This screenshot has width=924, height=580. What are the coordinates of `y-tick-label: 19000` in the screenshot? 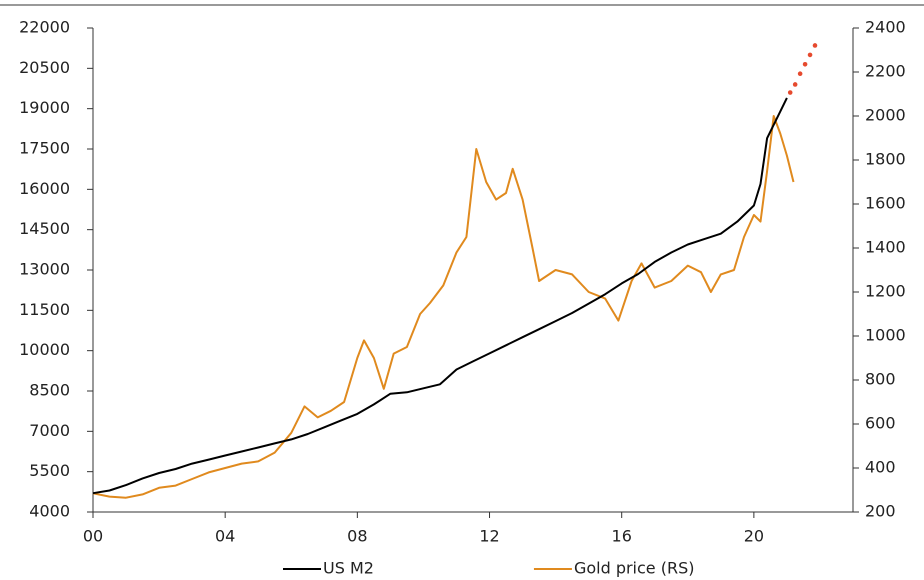 It's located at (44, 107).